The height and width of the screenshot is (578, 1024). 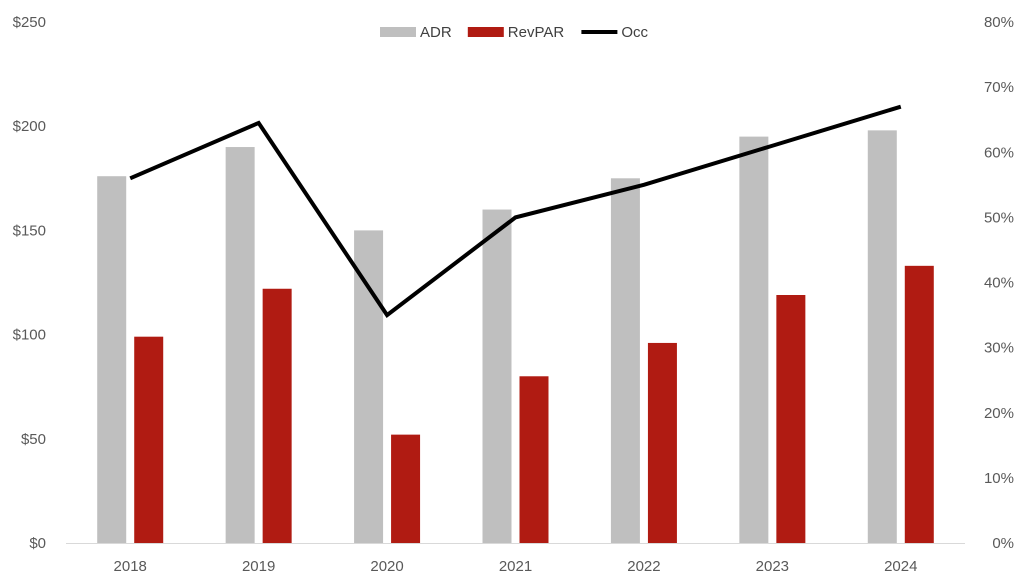 I want to click on left-axis-tick-label: $150, so click(x=29, y=230).